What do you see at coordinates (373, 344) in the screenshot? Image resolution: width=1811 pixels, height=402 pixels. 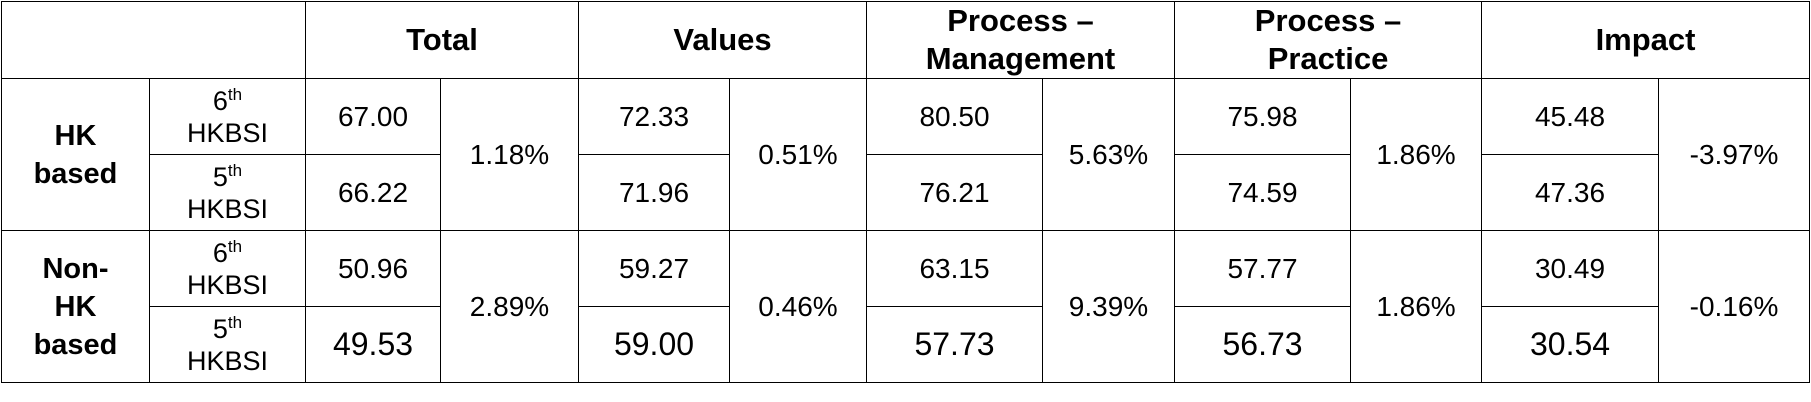 I see `value-cell: 49.53` at bounding box center [373, 344].